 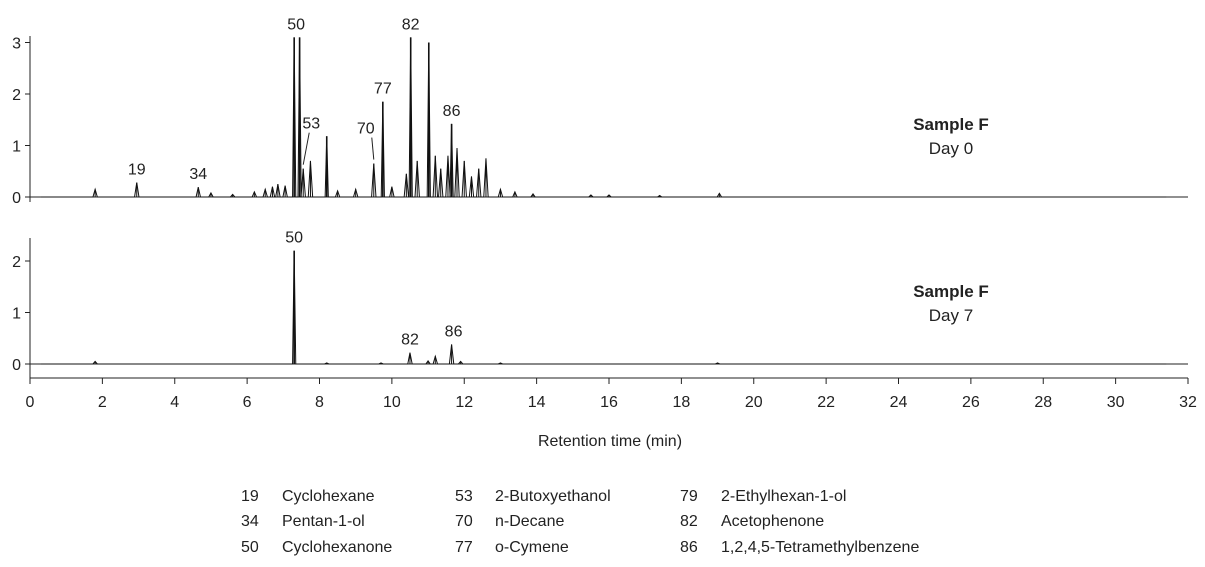 What do you see at coordinates (553, 496) in the screenshot?
I see `legend-compound-name: 2-Butoxyethanol` at bounding box center [553, 496].